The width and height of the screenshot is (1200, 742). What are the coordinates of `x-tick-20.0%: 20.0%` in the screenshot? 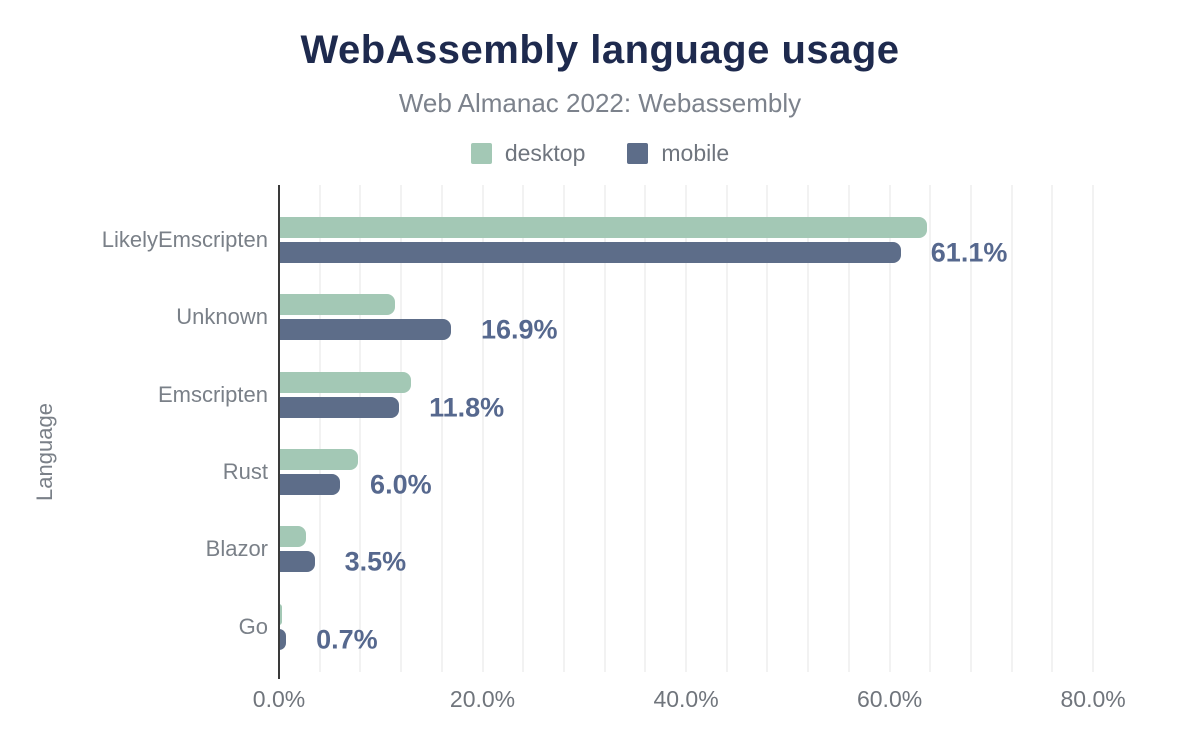 It's located at (482, 699).